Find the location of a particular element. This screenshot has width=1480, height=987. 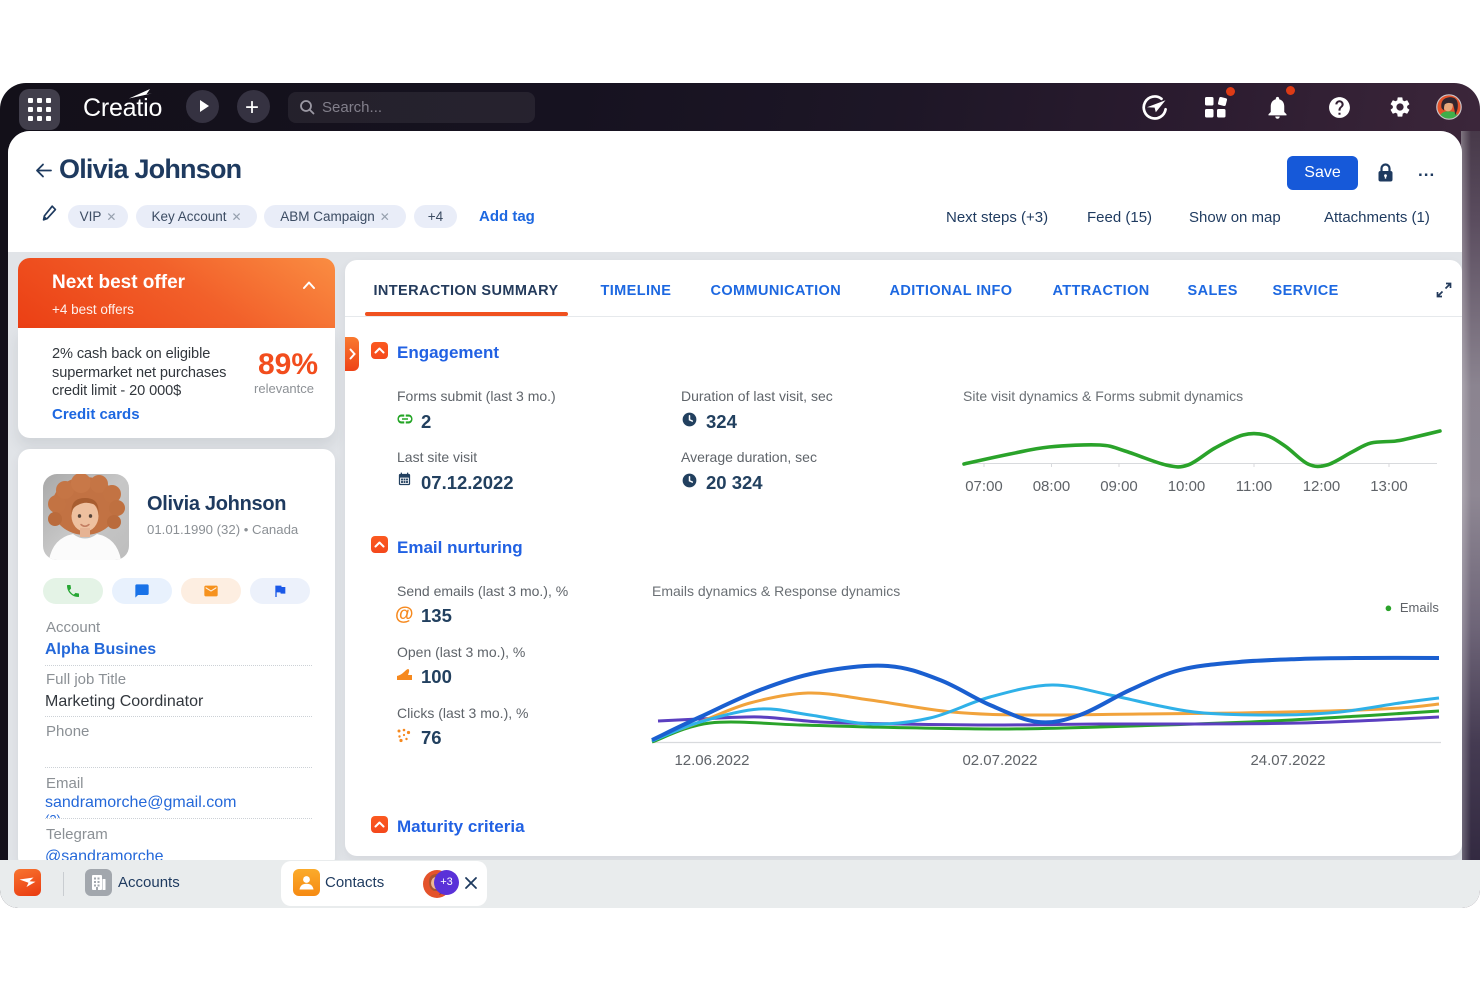

svg-text: 12:00 is located at coordinates (1322, 486).